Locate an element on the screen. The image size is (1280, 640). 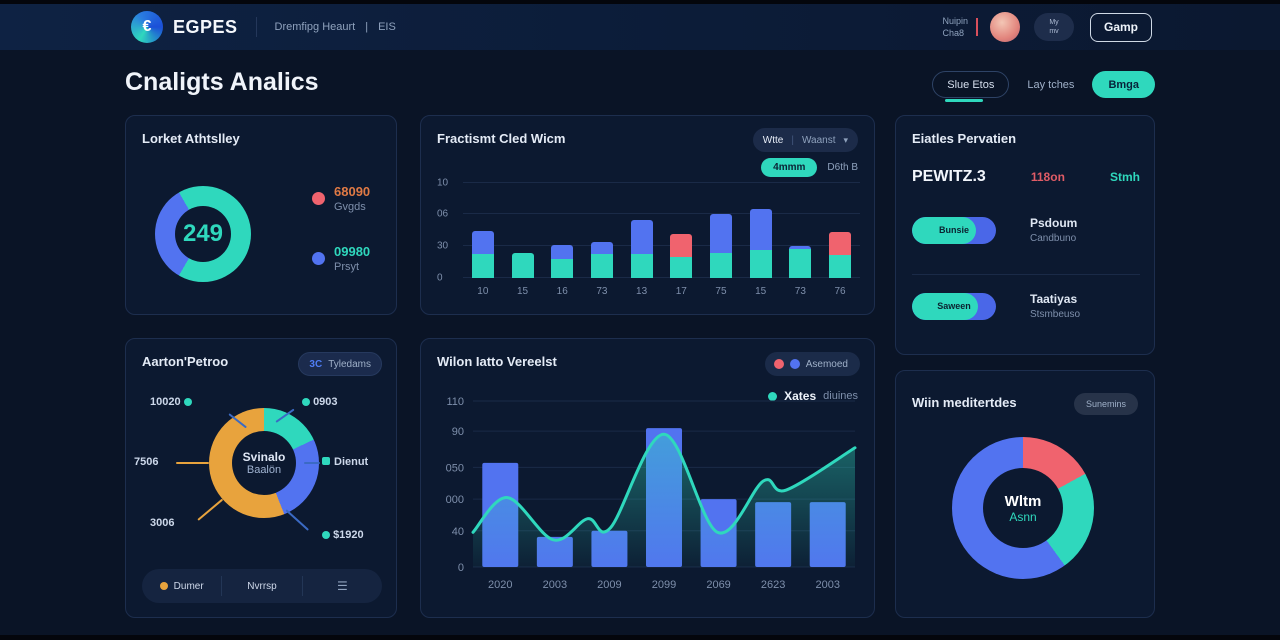
share-label-bottom-right: $1920 is located at coordinates (343, 535).